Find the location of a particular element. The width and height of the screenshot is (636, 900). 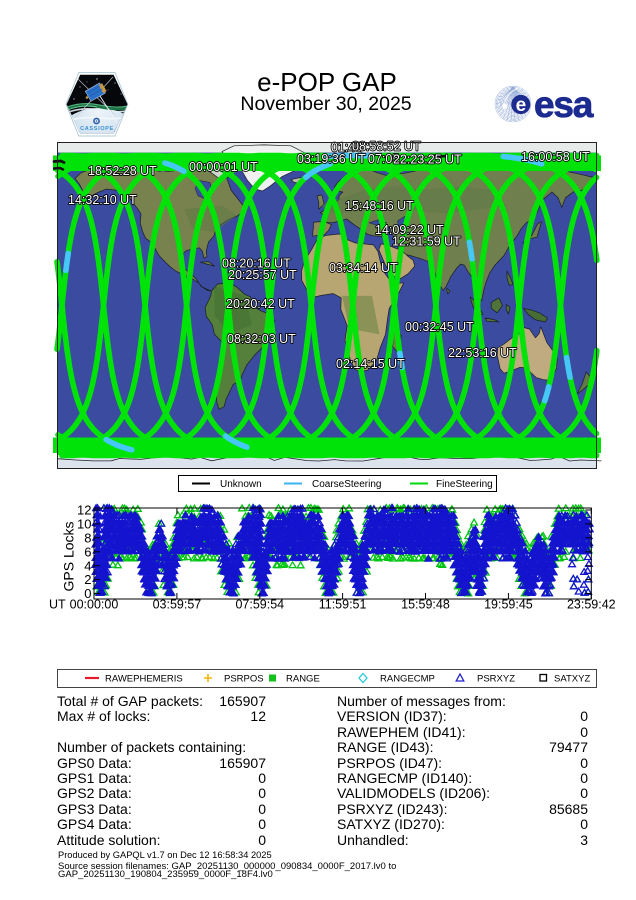

svg-text: 0 is located at coordinates (87, 593).